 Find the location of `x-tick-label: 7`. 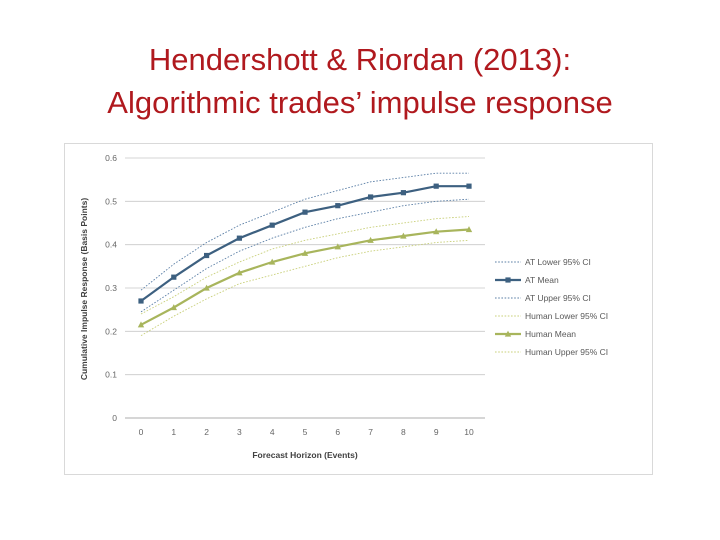

x-tick-label: 7 is located at coordinates (370, 432).